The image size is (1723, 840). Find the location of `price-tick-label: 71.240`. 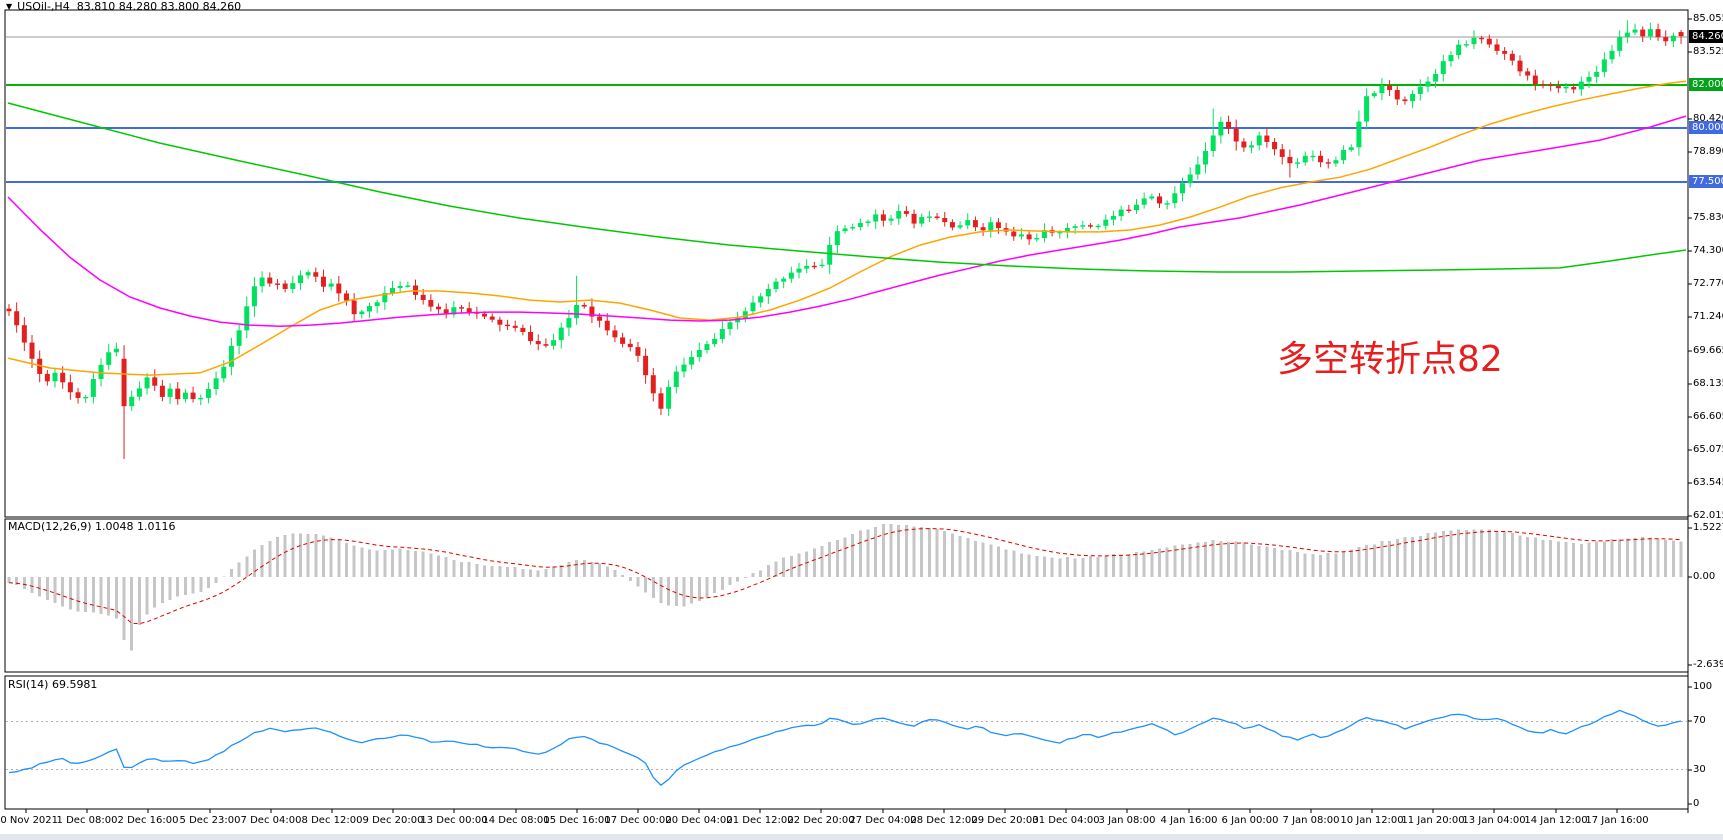

price-tick-label: 71.240 is located at coordinates (1708, 316).